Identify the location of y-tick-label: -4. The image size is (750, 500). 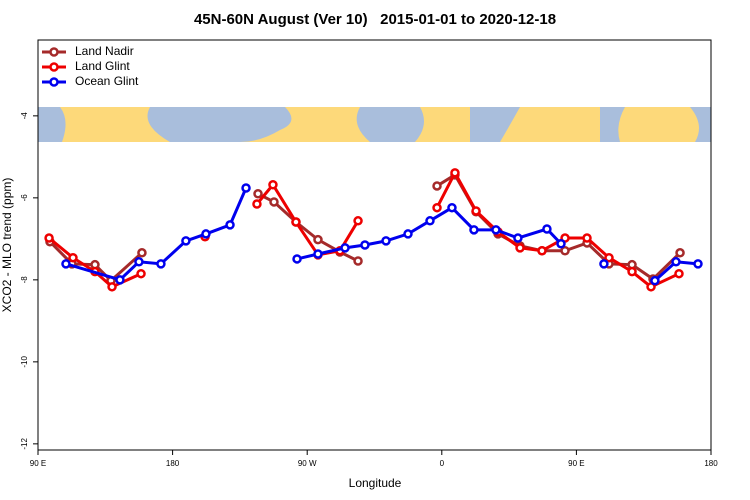
(24, 116).